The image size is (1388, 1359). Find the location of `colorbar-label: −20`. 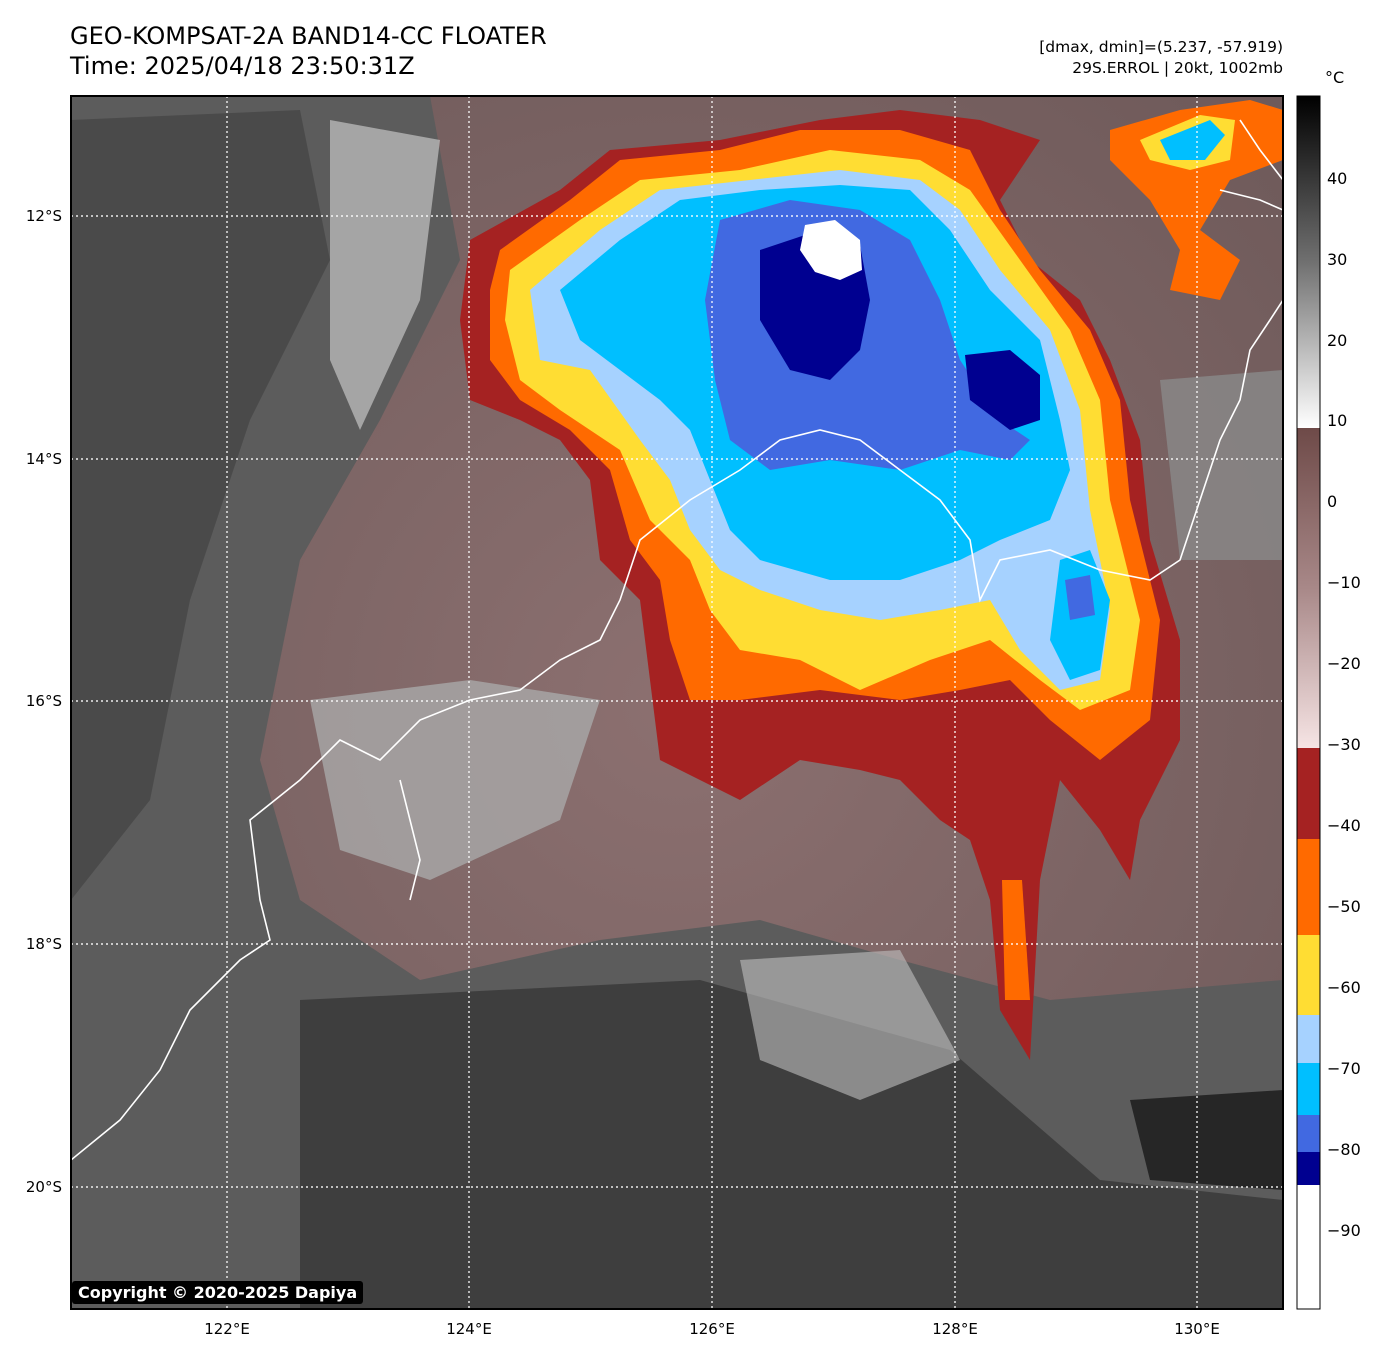

colorbar-label: −20 is located at coordinates (1344, 663).